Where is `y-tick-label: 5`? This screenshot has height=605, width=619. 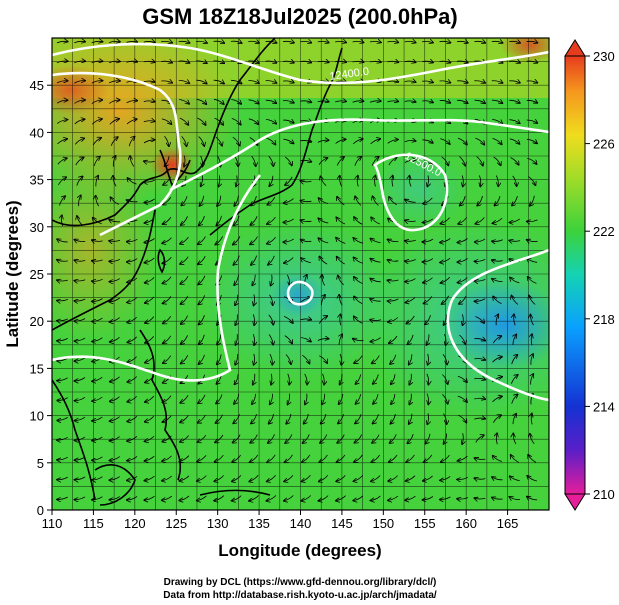
y-tick-label: 5 is located at coordinates (40, 463).